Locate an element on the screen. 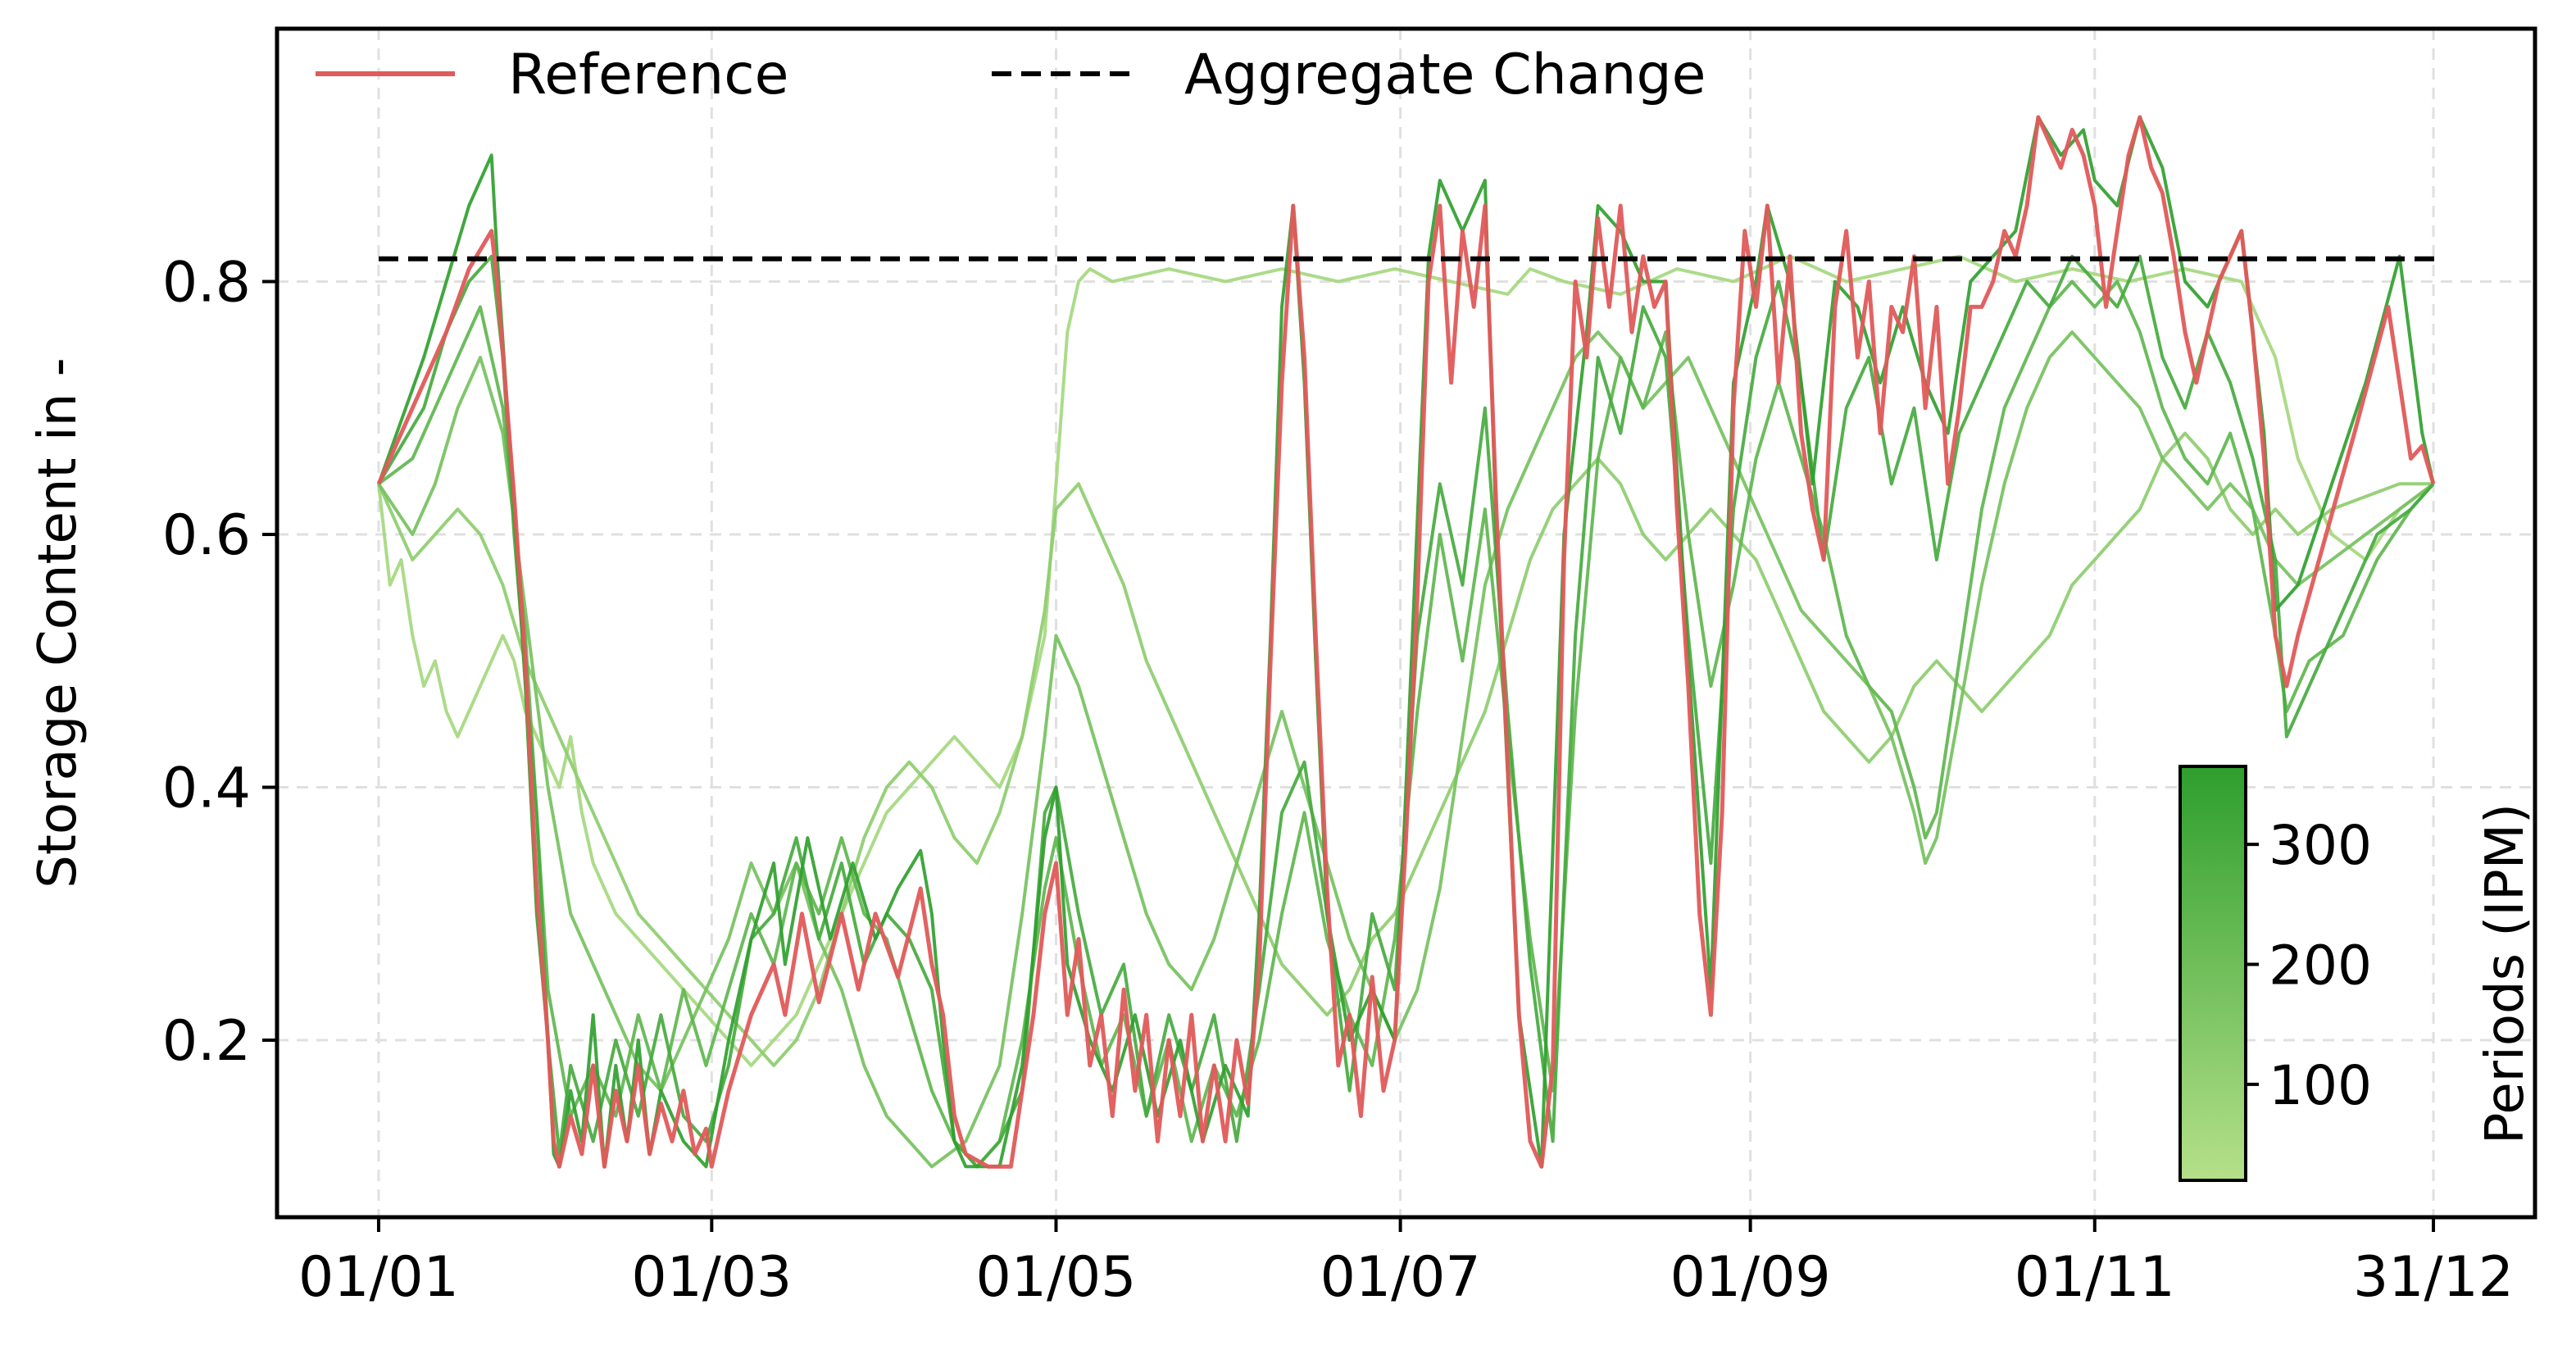 The height and width of the screenshot is (1350, 2576). y-axis-title: Storage Content in - is located at coordinates (58, 622).